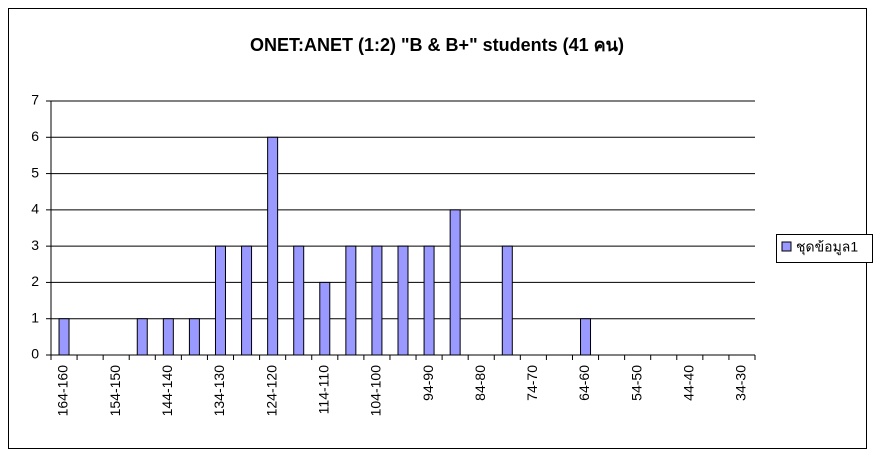 The width and height of the screenshot is (874, 462). What do you see at coordinates (376, 391) in the screenshot?
I see `x-tick-label: 104-100` at bounding box center [376, 391].